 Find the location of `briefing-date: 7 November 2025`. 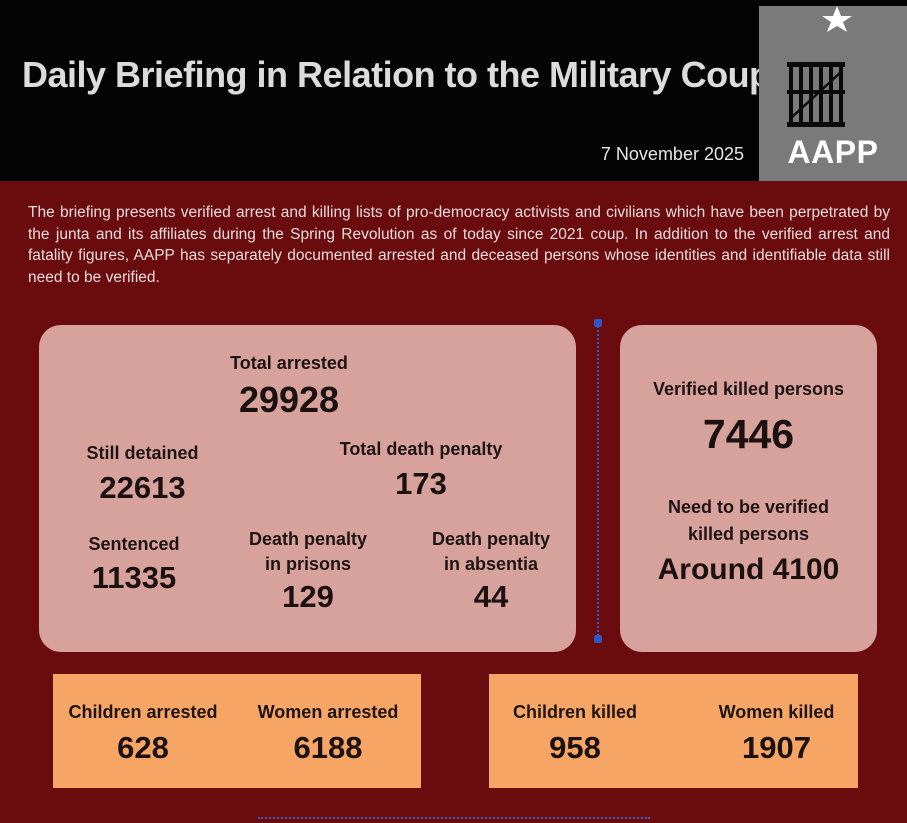

briefing-date: 7 November 2025 is located at coordinates (672, 154).